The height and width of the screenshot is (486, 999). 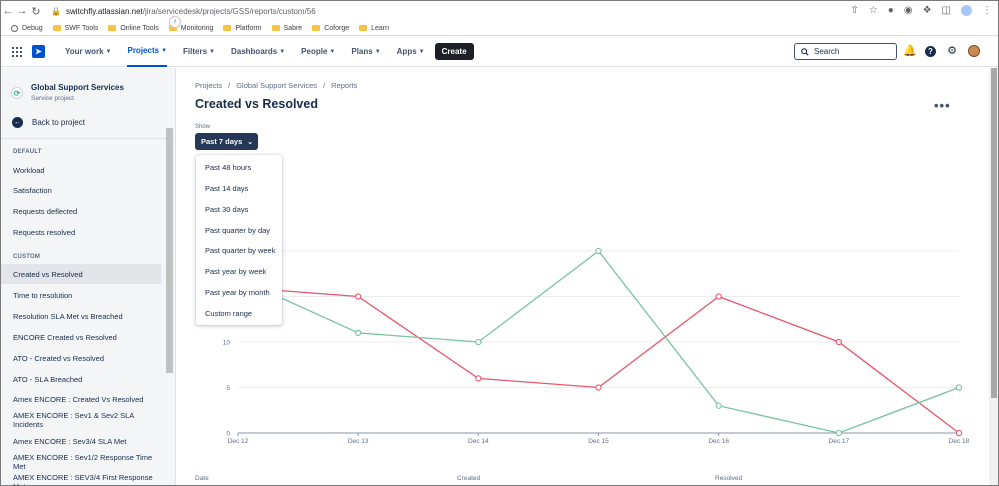 What do you see at coordinates (942, 105) in the screenshot?
I see `more-actions-icon: •••` at bounding box center [942, 105].